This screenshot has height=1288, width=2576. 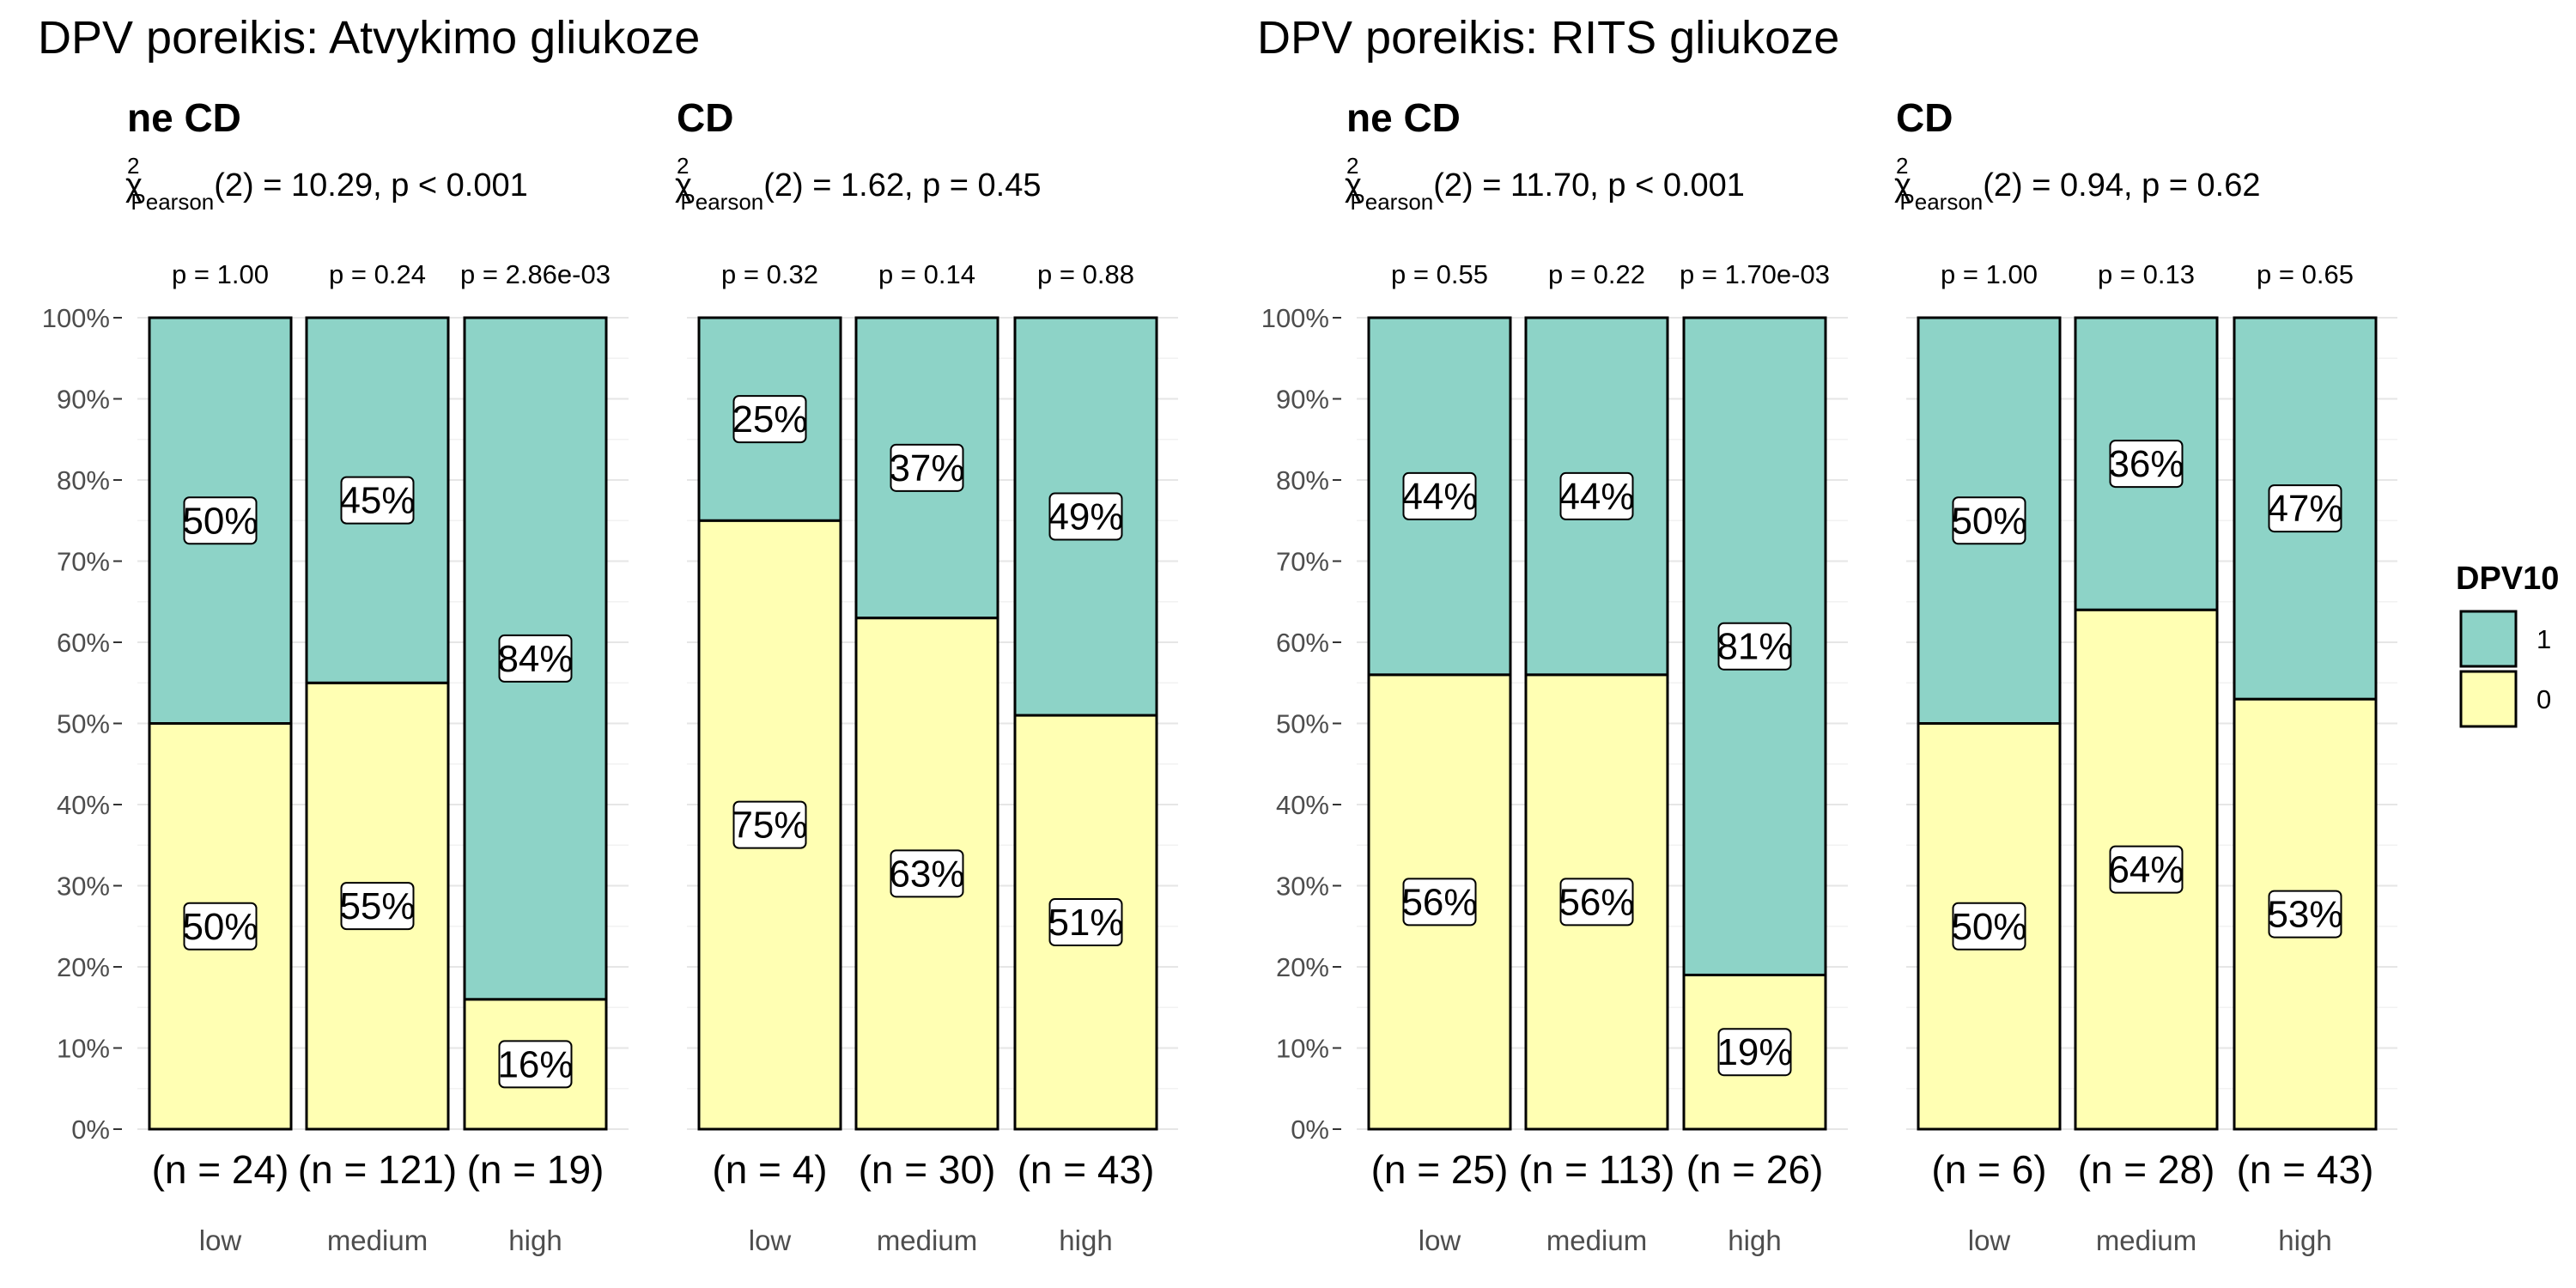 I want to click on n-label: (n = 4), so click(x=770, y=1169).